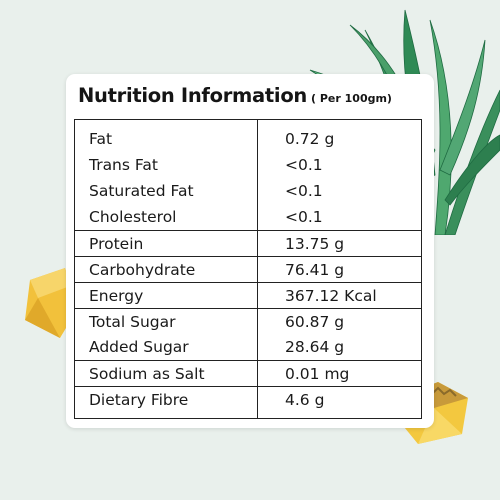  I want to click on nutrient-name: Saturated Fat, so click(141, 191).